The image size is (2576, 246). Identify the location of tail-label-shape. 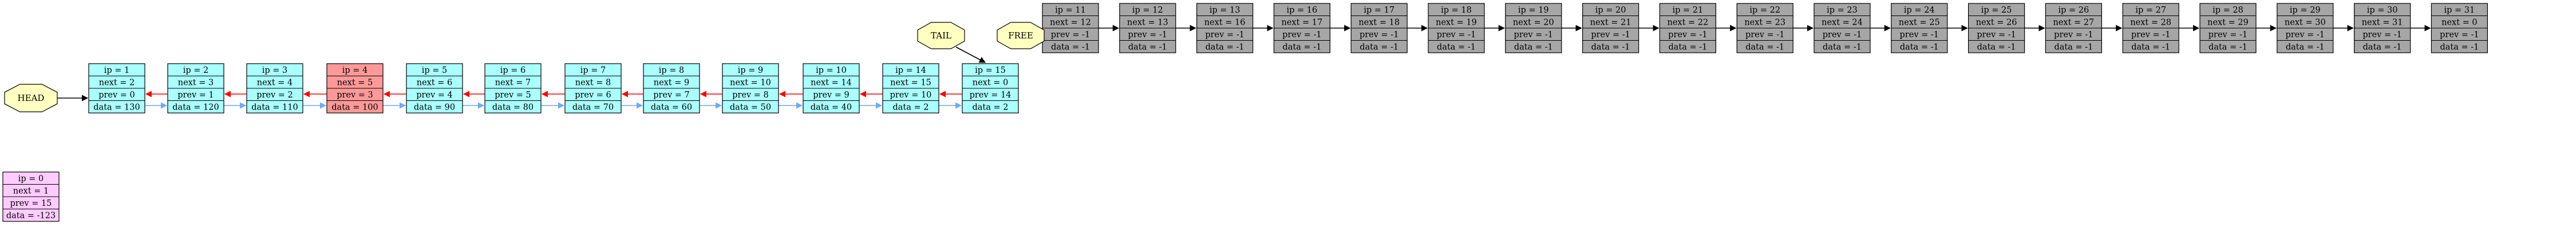
(941, 35).